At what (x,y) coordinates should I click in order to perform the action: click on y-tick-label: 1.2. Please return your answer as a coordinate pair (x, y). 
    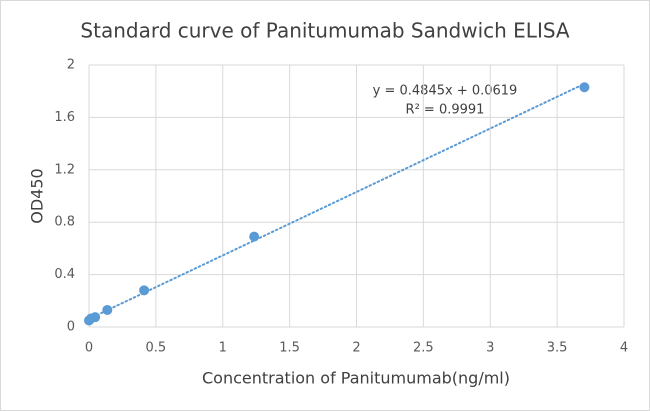
    Looking at the image, I should click on (64, 169).